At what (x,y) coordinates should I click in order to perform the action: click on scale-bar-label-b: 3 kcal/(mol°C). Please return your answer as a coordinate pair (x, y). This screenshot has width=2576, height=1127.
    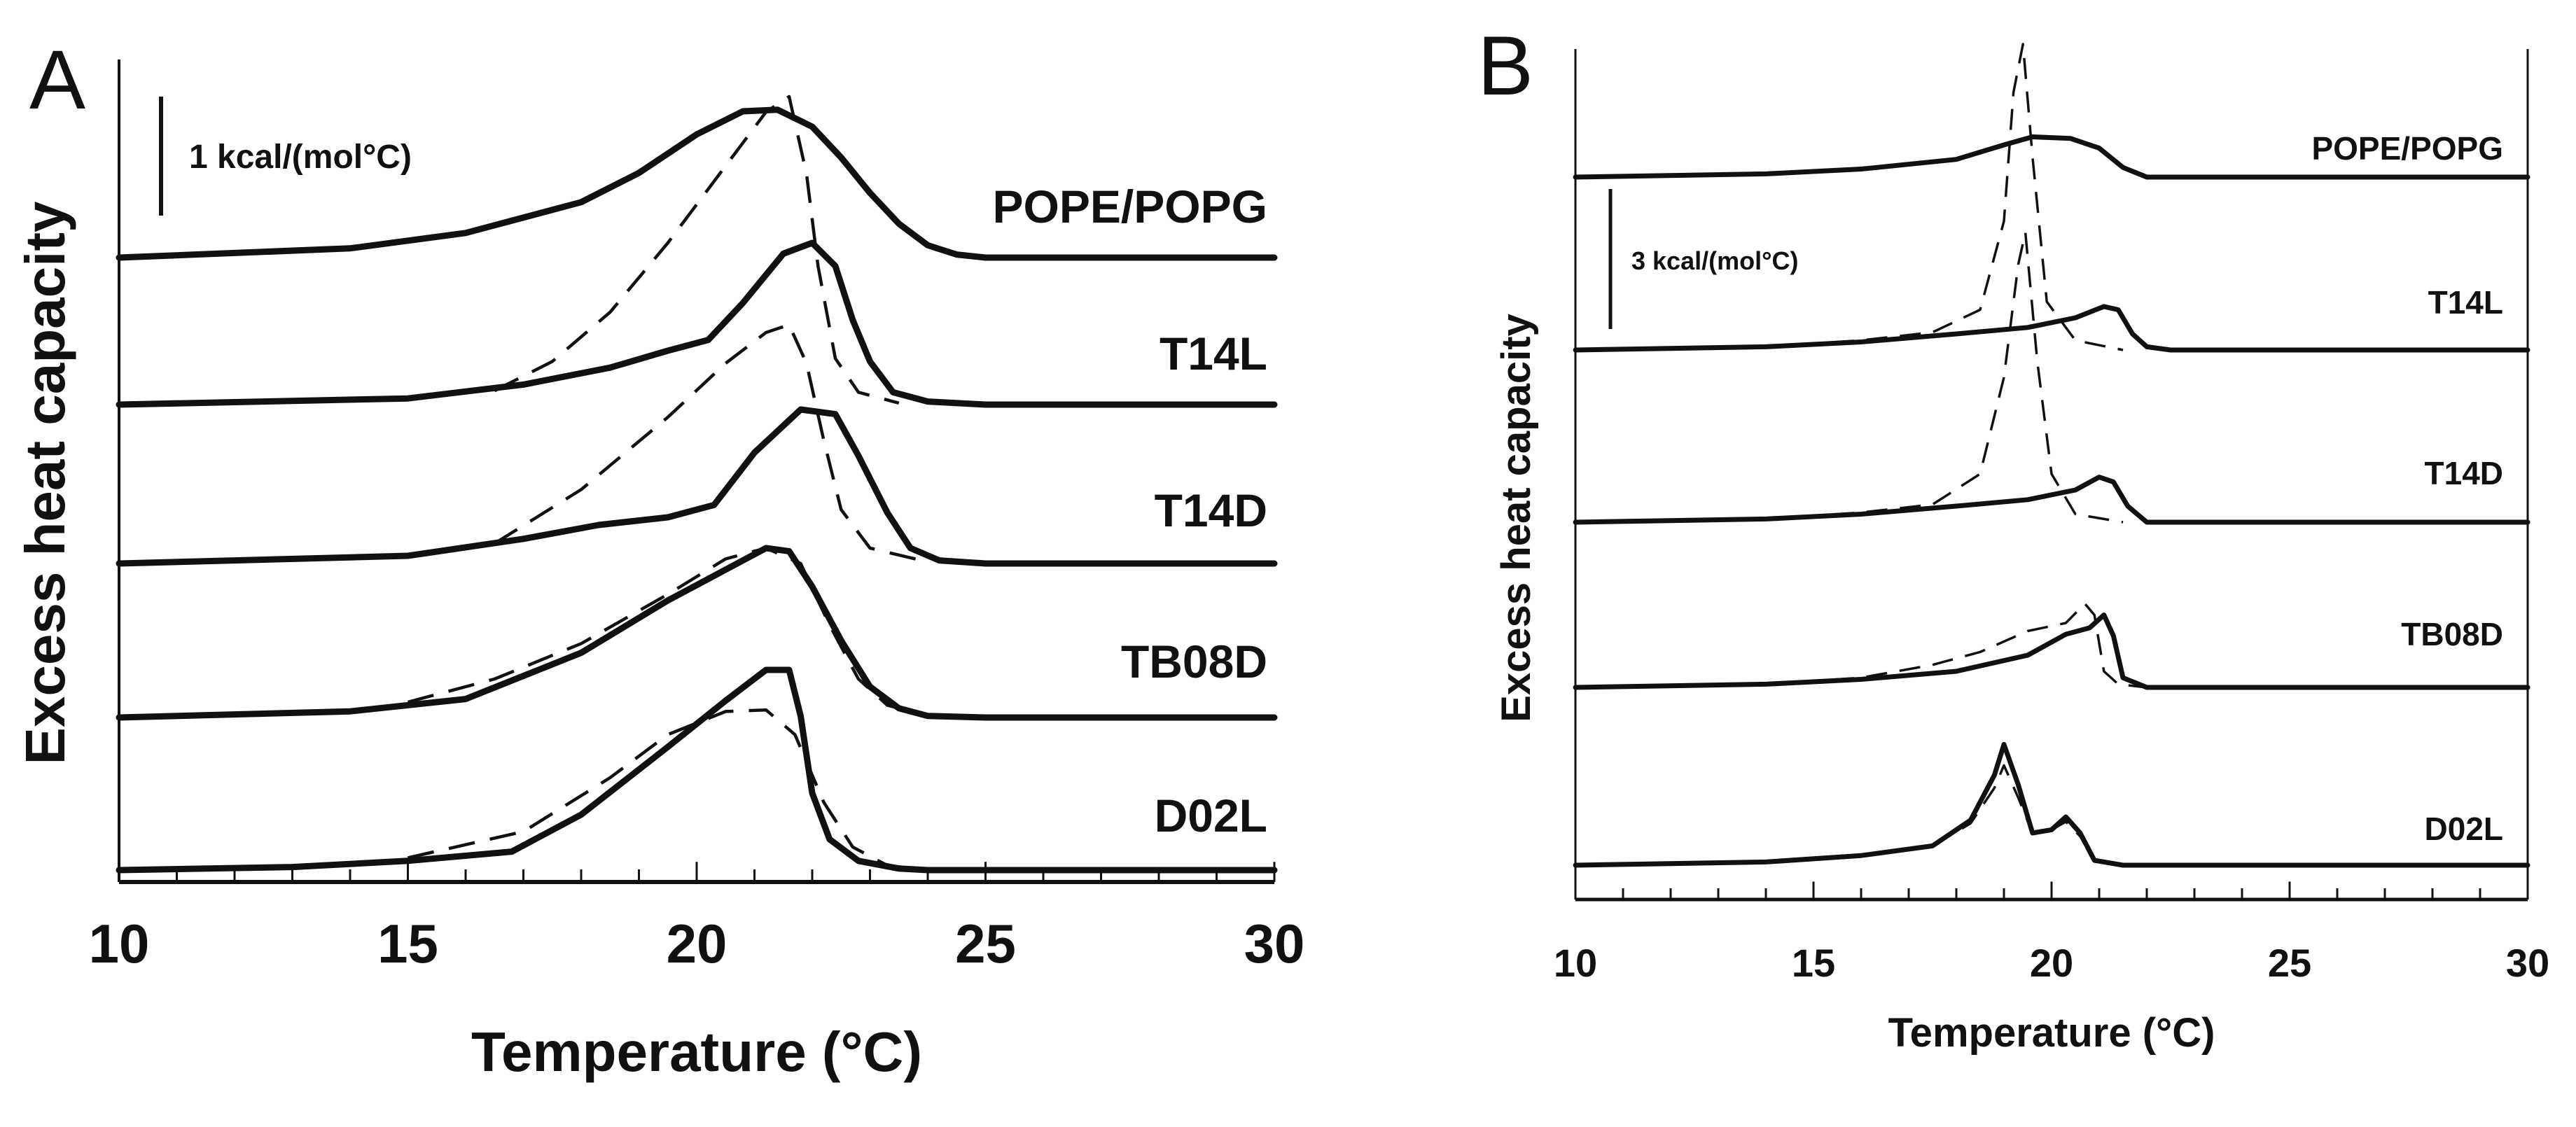
    Looking at the image, I should click on (1714, 260).